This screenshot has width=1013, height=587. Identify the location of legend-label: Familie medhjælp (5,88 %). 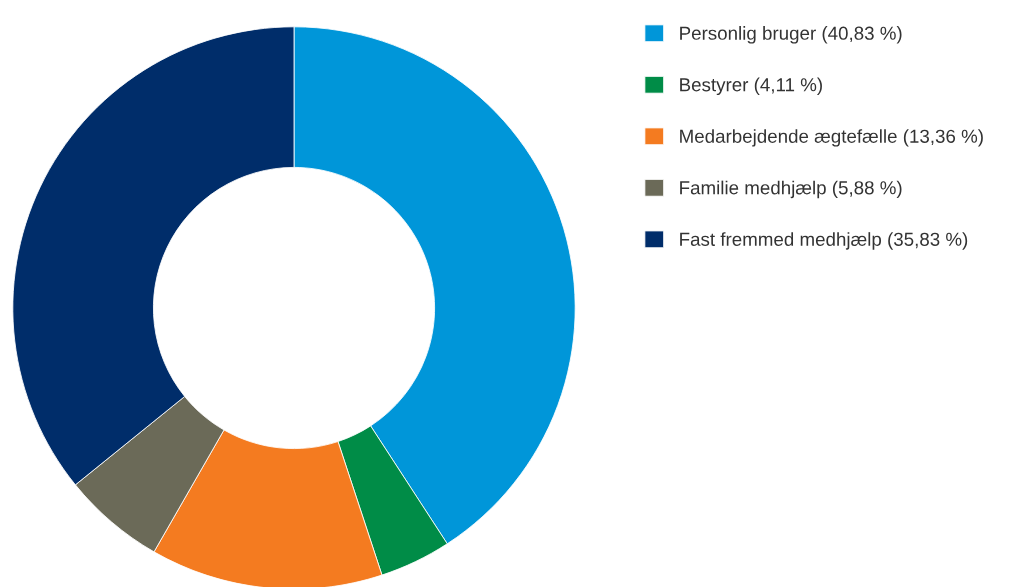
(791, 189).